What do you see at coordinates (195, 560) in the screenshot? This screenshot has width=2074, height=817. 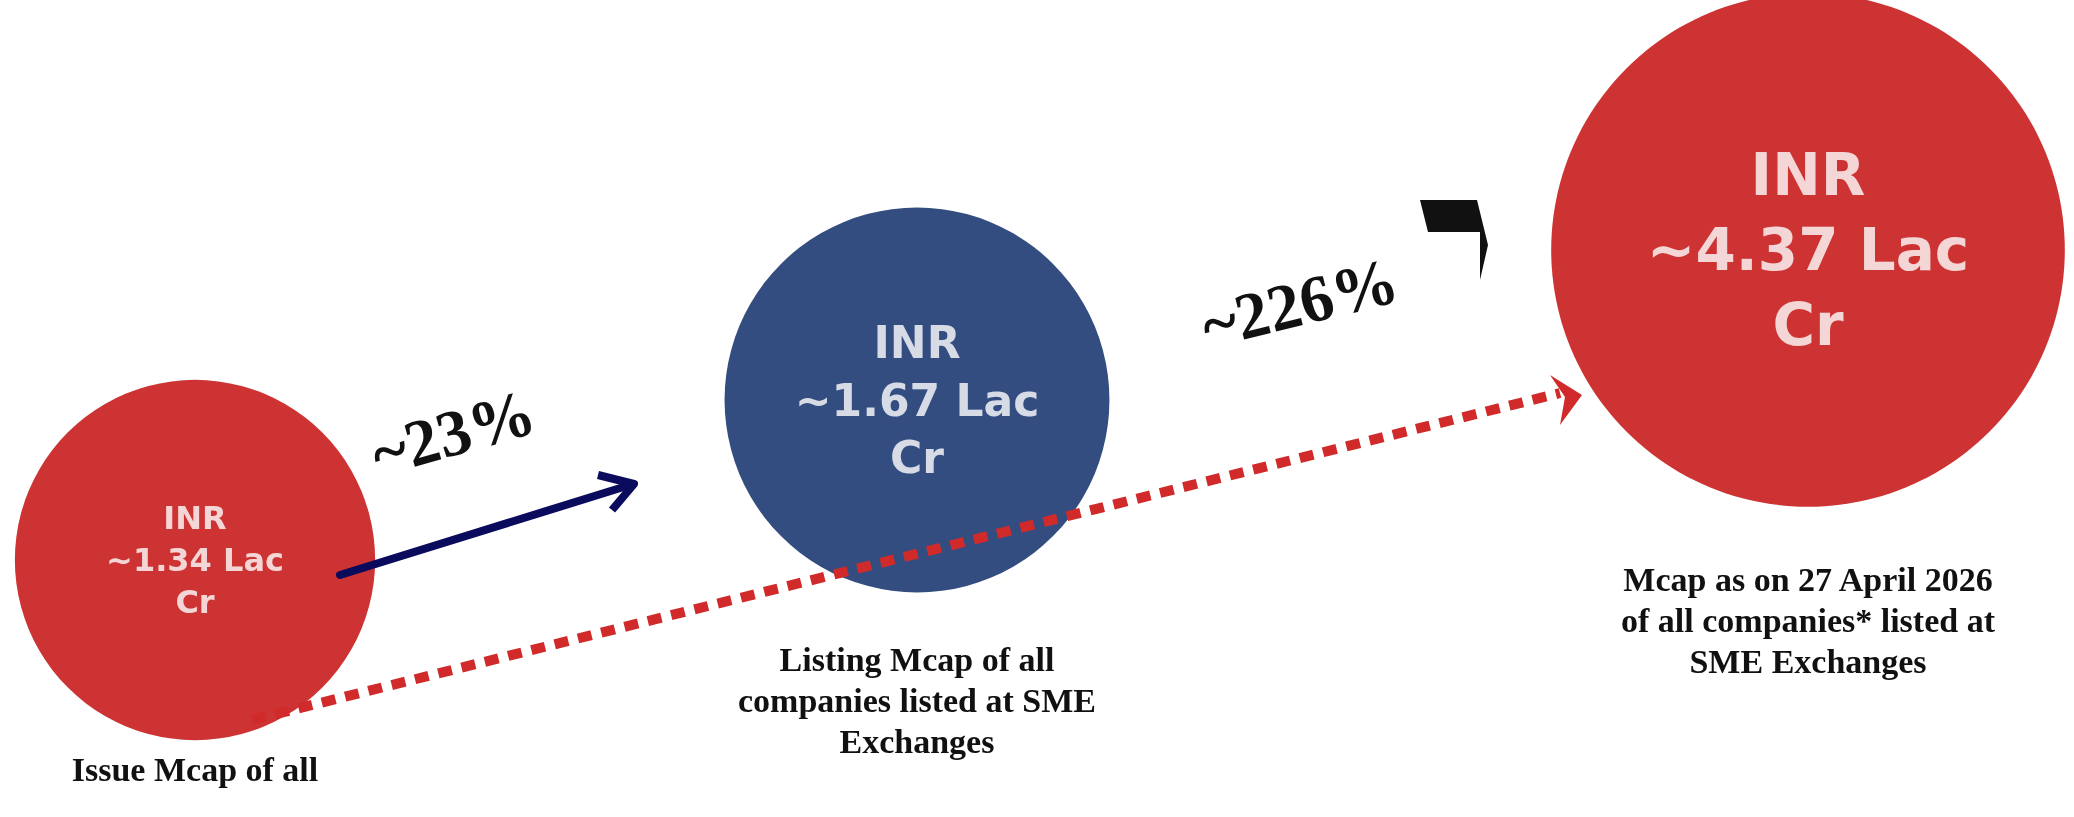 I see `data-label: INR ~1.34 Lac Cr` at bounding box center [195, 560].